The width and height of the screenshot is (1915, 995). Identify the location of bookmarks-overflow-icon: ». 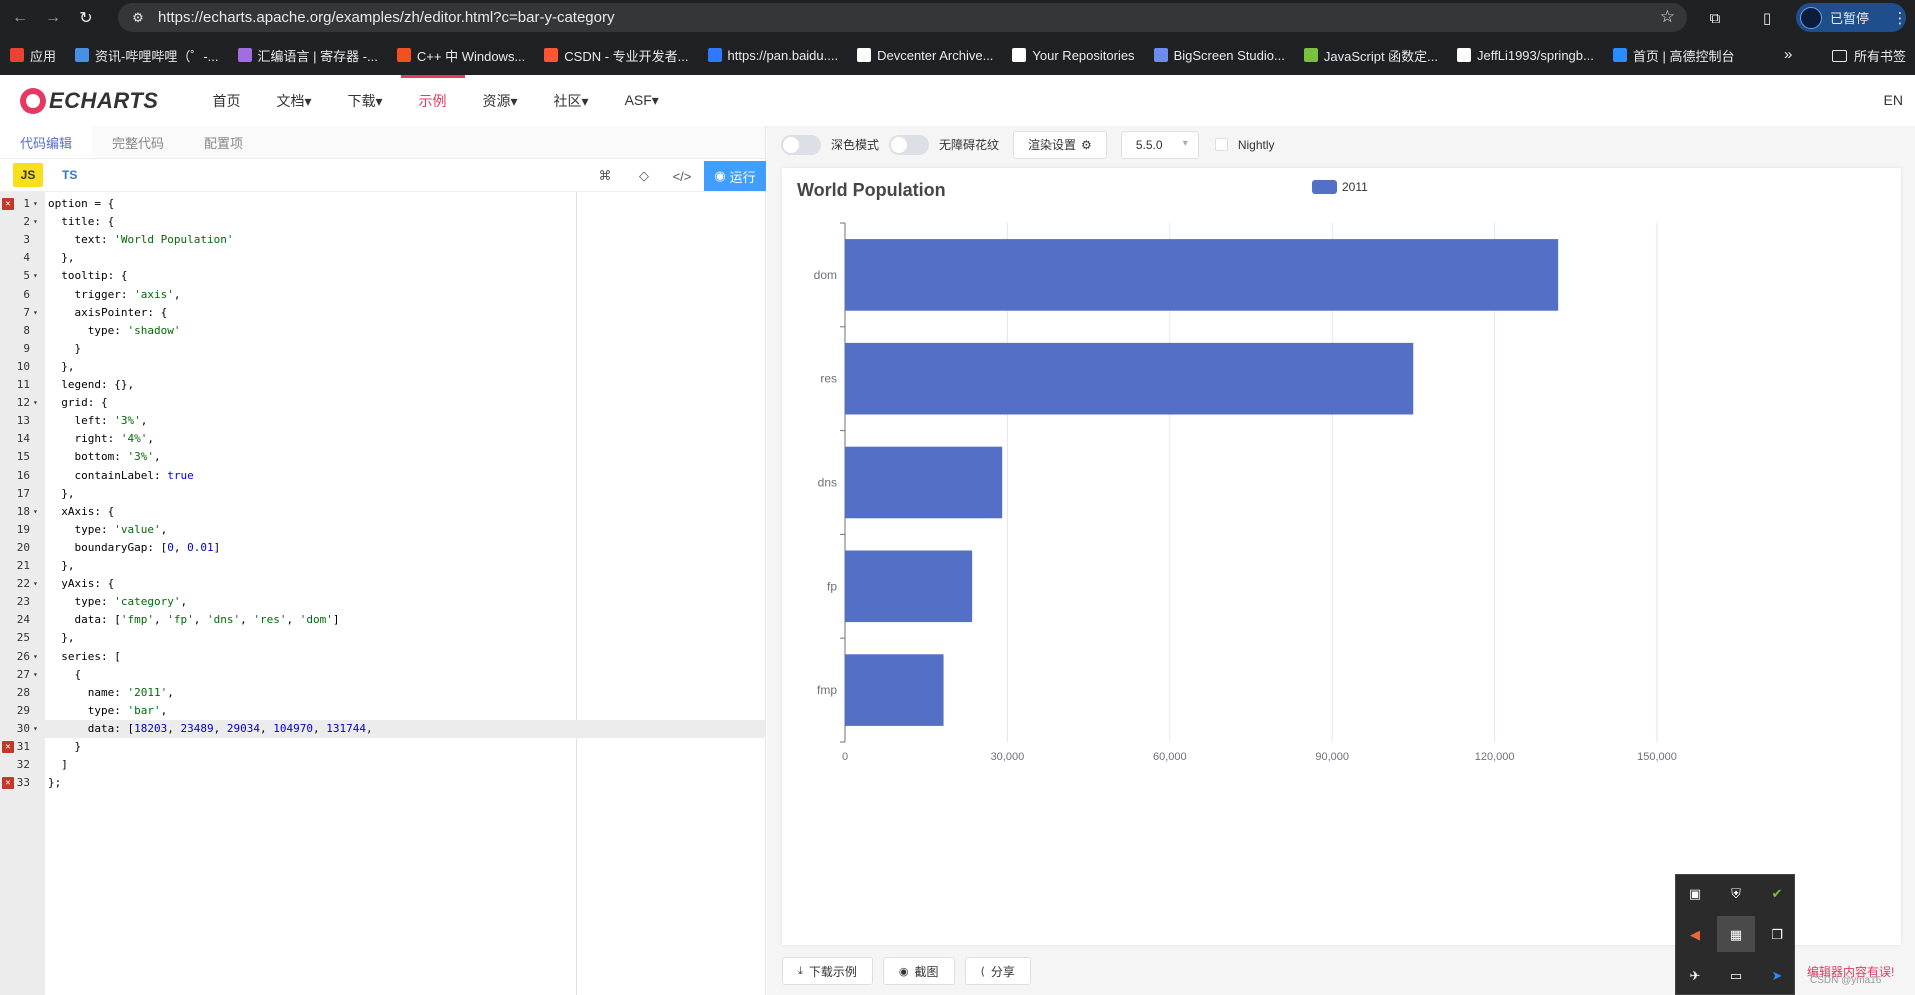
(1788, 54).